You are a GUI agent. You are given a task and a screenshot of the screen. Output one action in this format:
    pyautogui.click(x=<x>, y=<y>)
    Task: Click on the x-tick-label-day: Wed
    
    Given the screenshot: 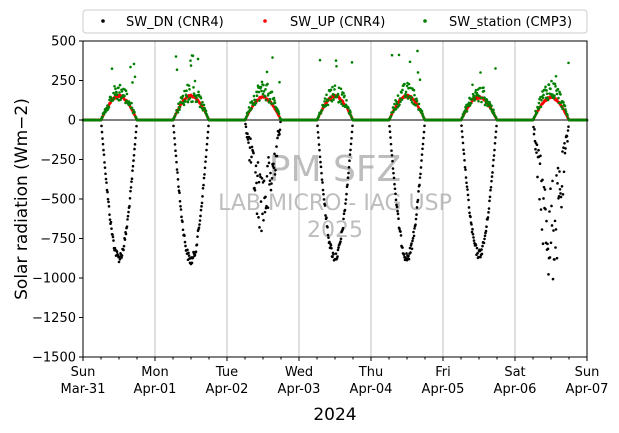 What is the action you would take?
    pyautogui.click(x=299, y=372)
    